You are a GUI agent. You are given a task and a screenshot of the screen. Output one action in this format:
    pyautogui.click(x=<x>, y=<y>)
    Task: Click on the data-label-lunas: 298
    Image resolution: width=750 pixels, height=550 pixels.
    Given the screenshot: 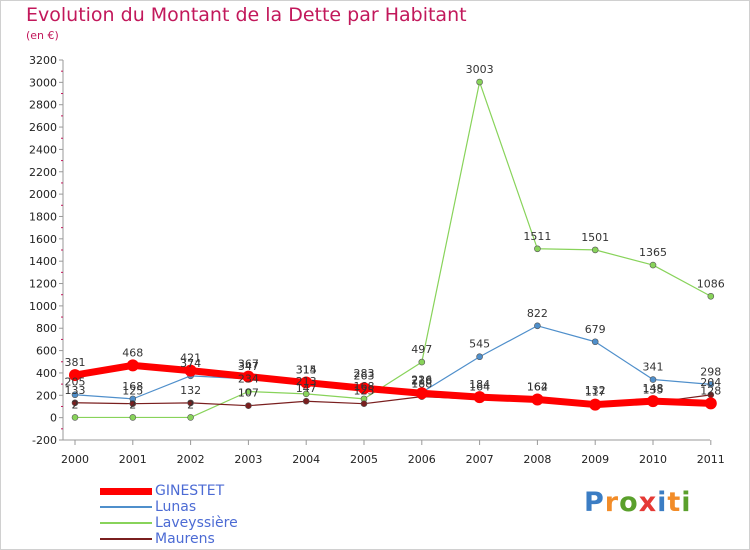 What is the action you would take?
    pyautogui.click(x=710, y=371)
    